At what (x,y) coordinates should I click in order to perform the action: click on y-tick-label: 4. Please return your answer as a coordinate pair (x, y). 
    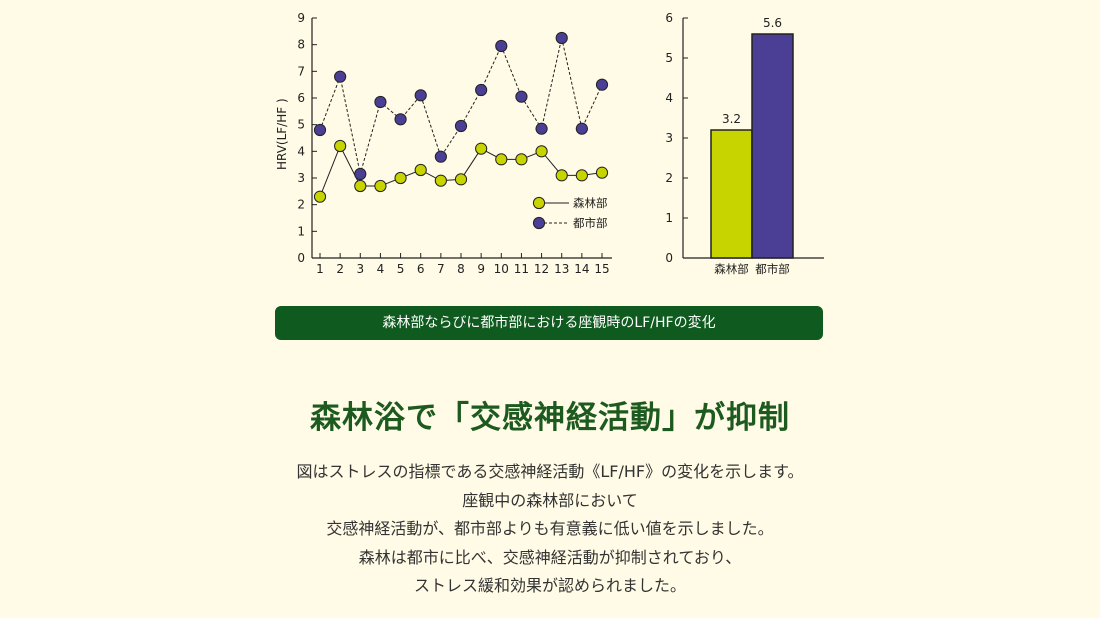
    Looking at the image, I should click on (301, 151).